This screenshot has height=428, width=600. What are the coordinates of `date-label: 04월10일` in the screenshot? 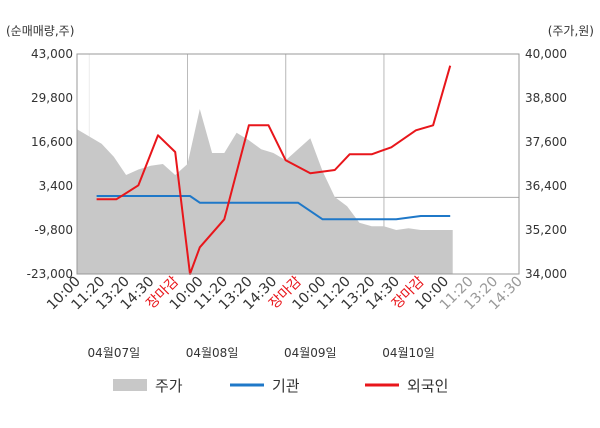 It's located at (408, 353).